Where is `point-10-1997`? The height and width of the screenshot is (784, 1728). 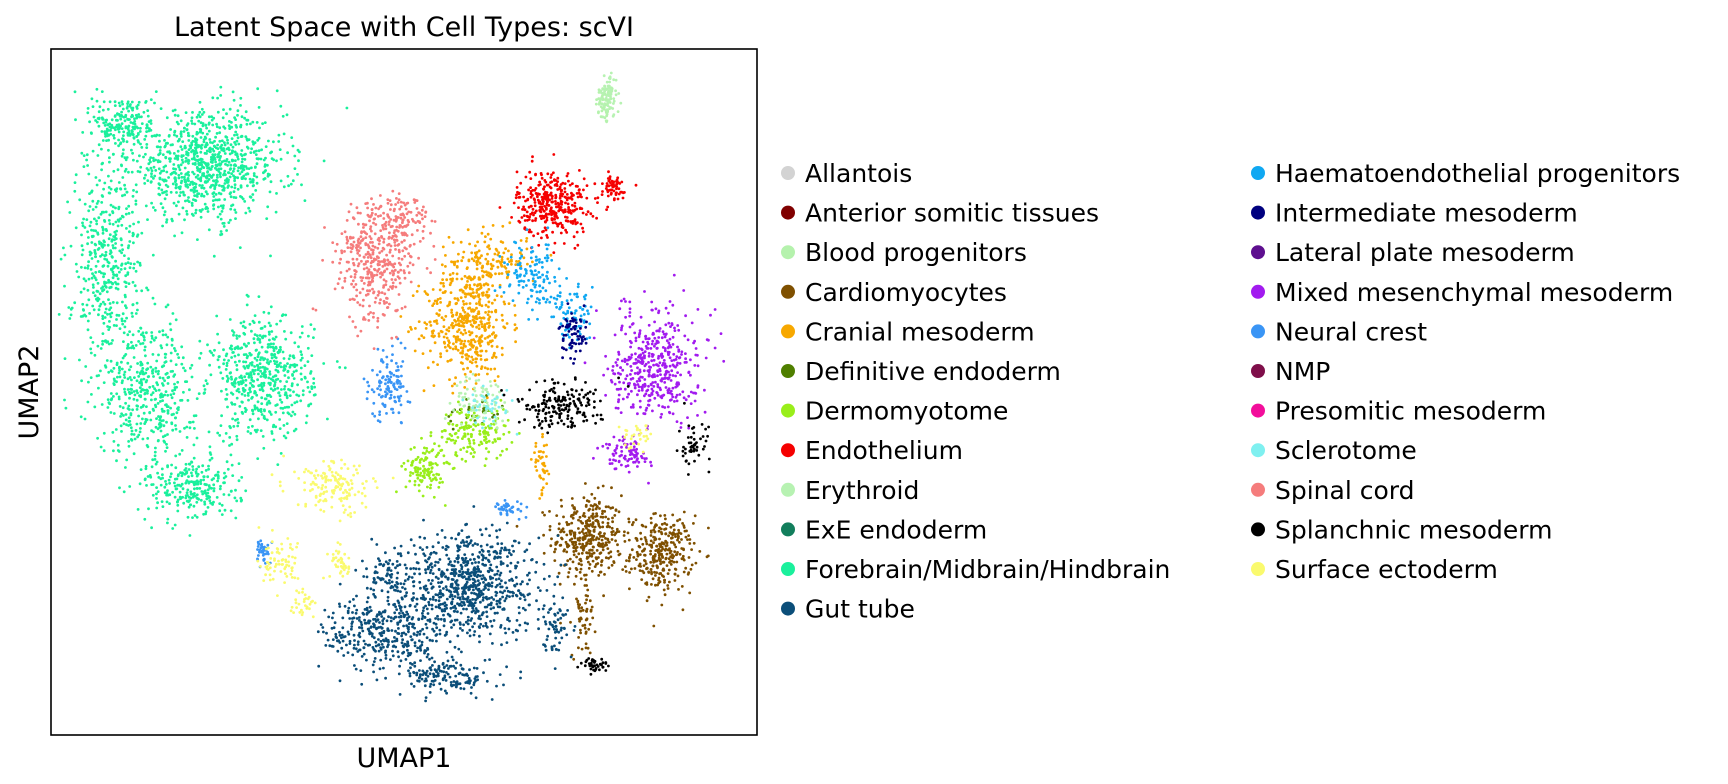
point-10-1997 is located at coordinates (159, 332).